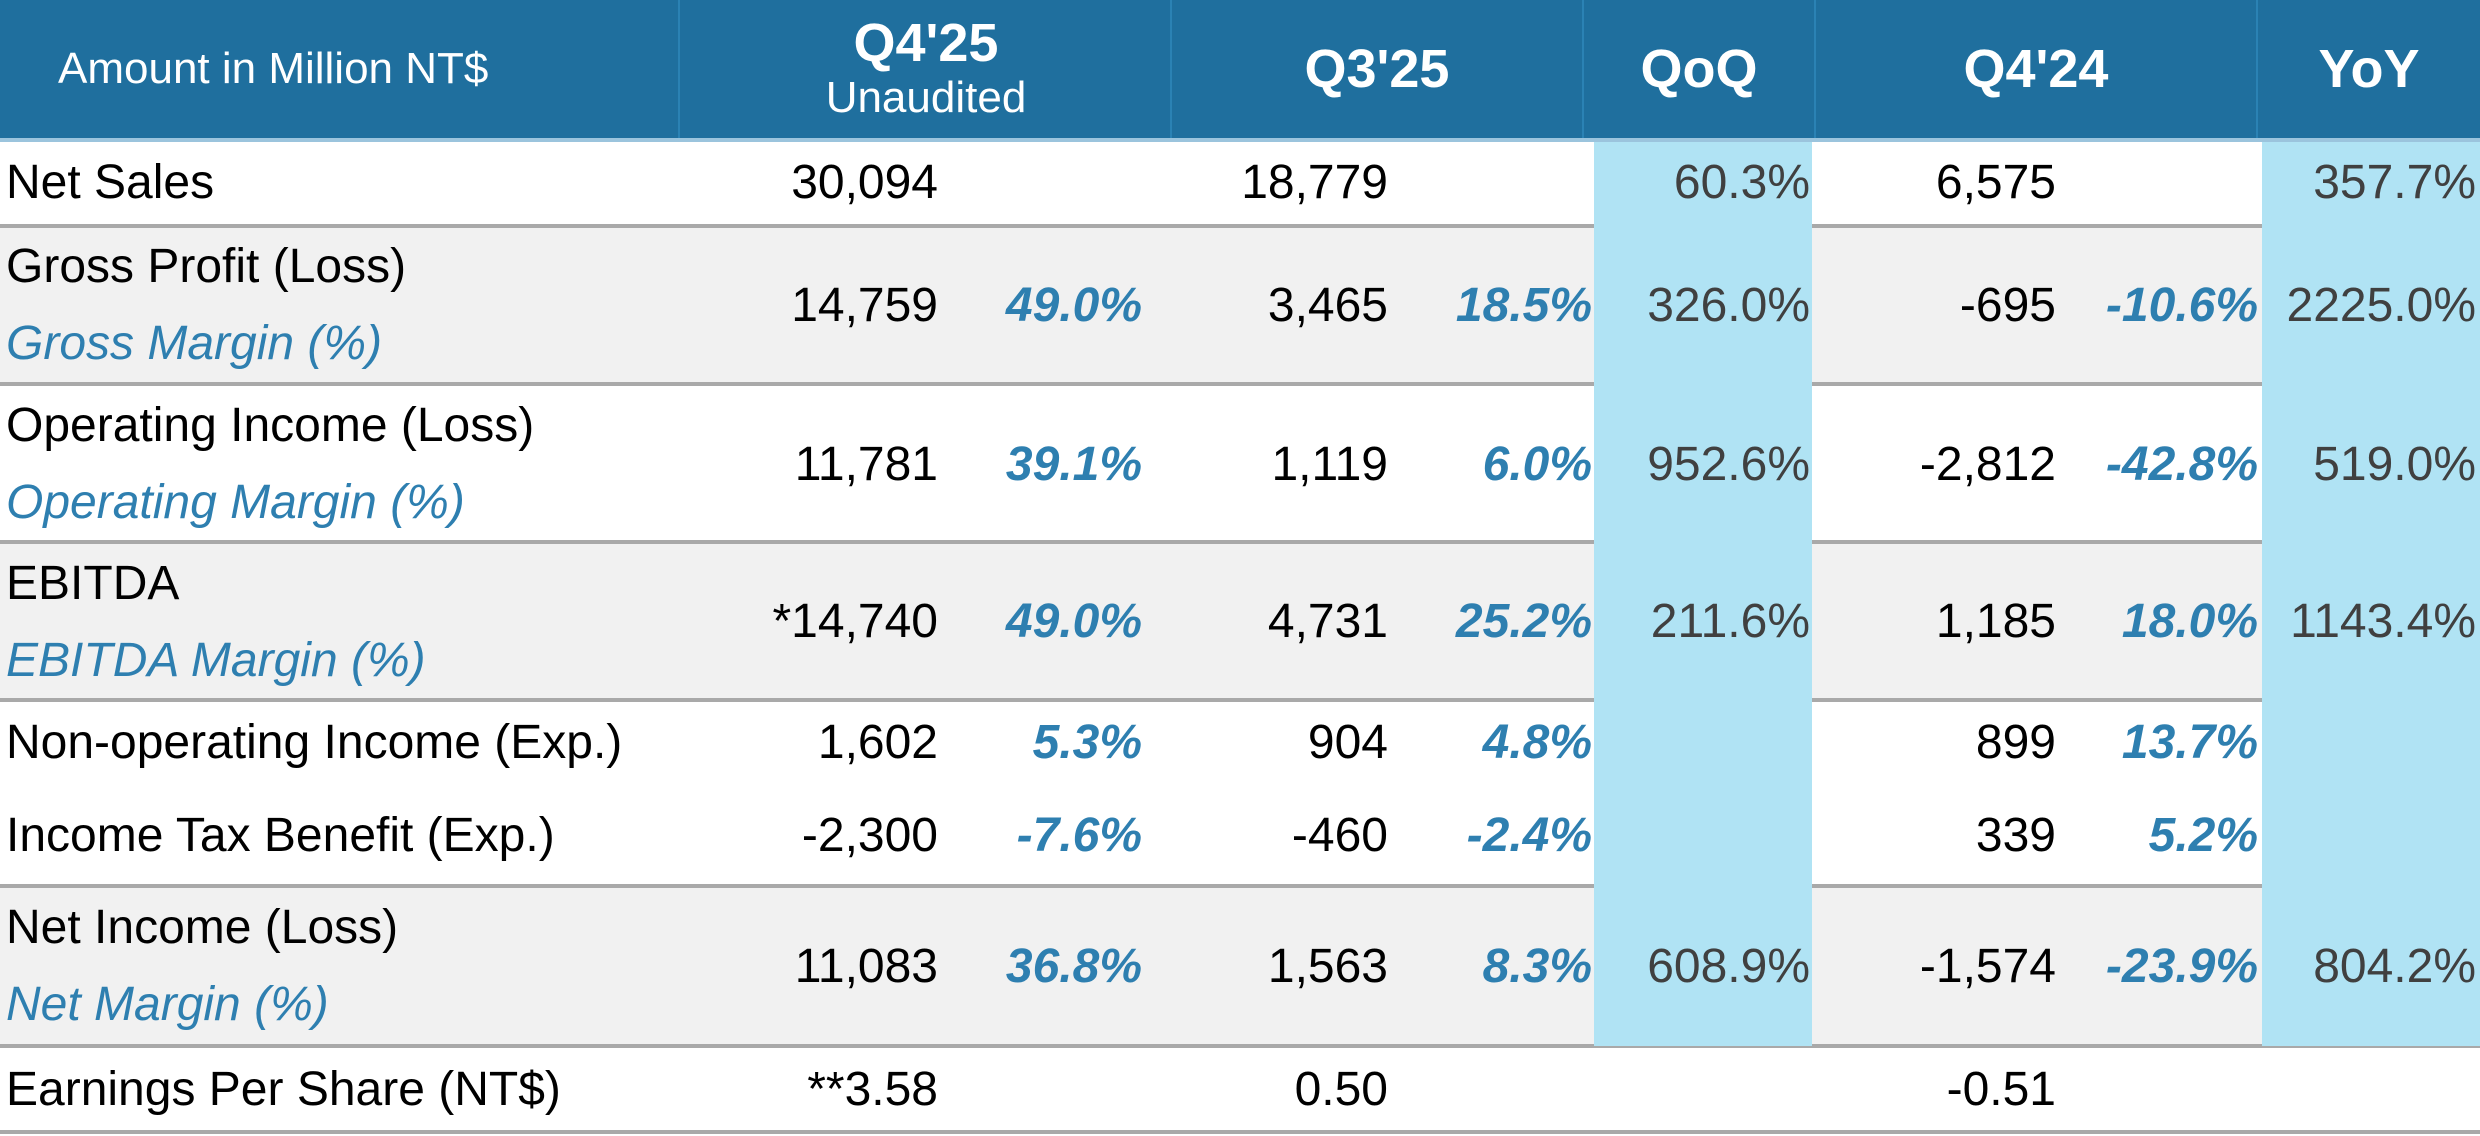  Describe the element at coordinates (1240, 307) in the screenshot. I see `table-row-gross-profit` at that location.